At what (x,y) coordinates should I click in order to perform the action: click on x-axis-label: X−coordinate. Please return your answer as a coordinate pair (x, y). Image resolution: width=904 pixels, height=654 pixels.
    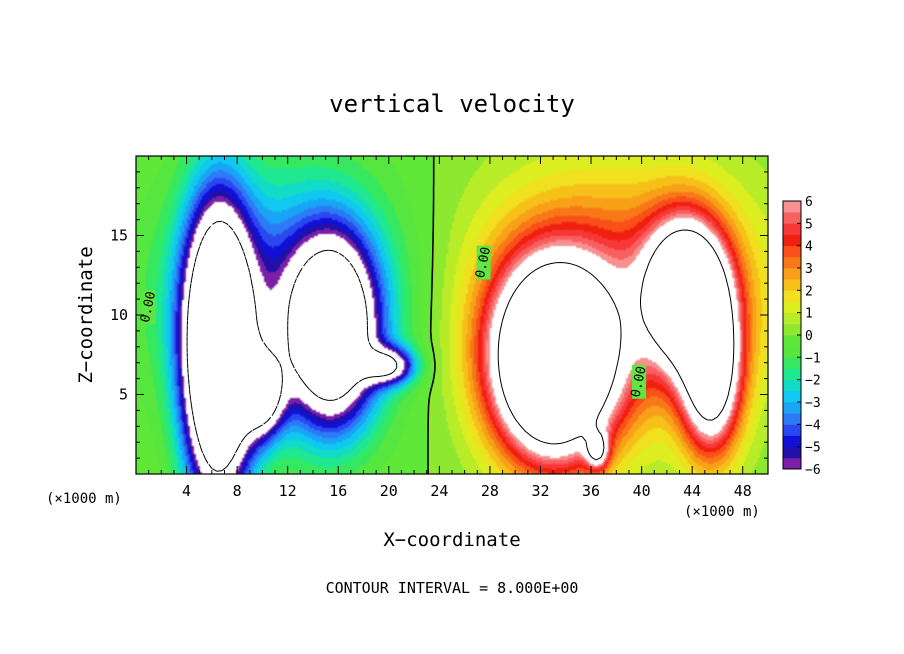
    Looking at the image, I should click on (451, 540).